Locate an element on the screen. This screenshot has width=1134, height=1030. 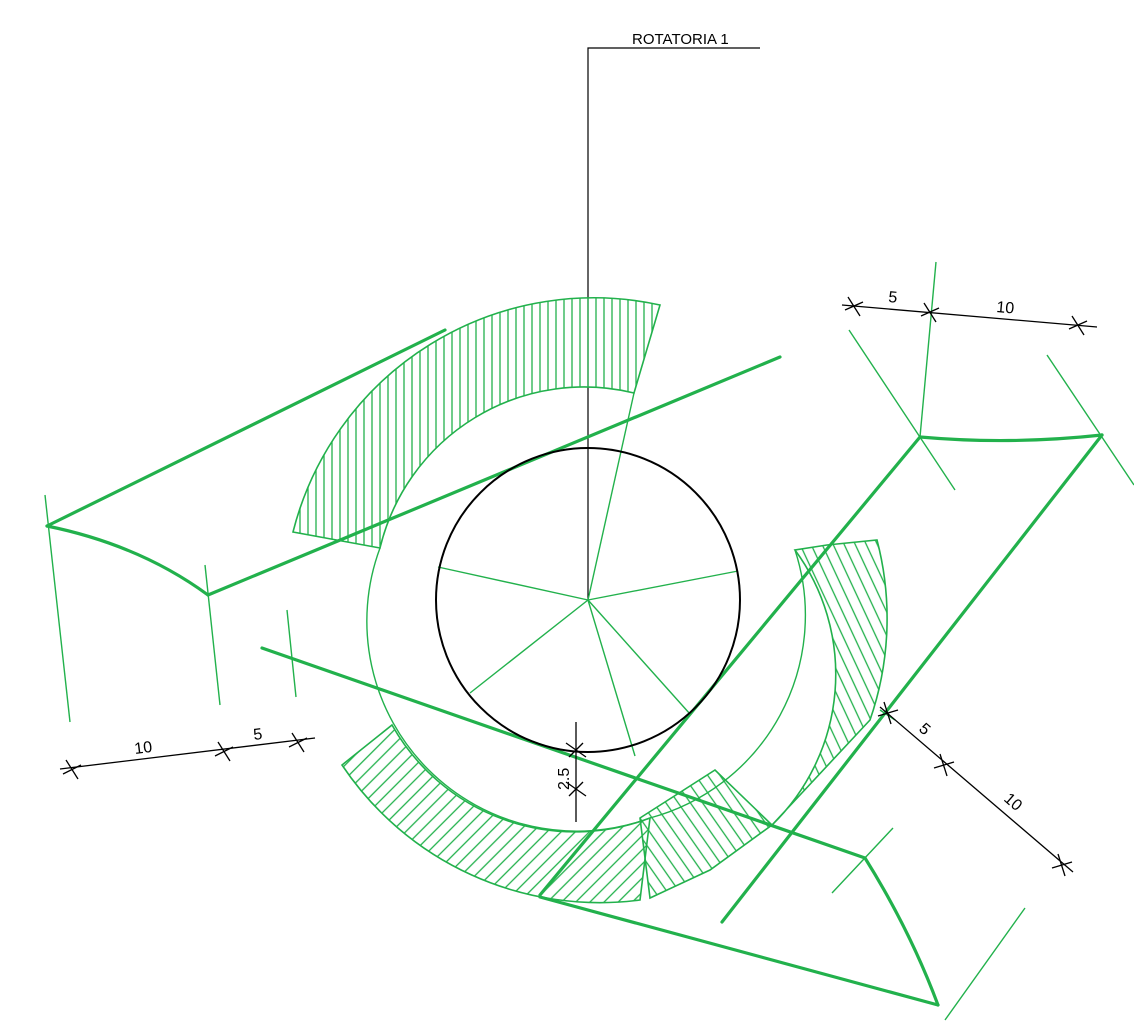
right-hatched-segment is located at coordinates (829, 682).